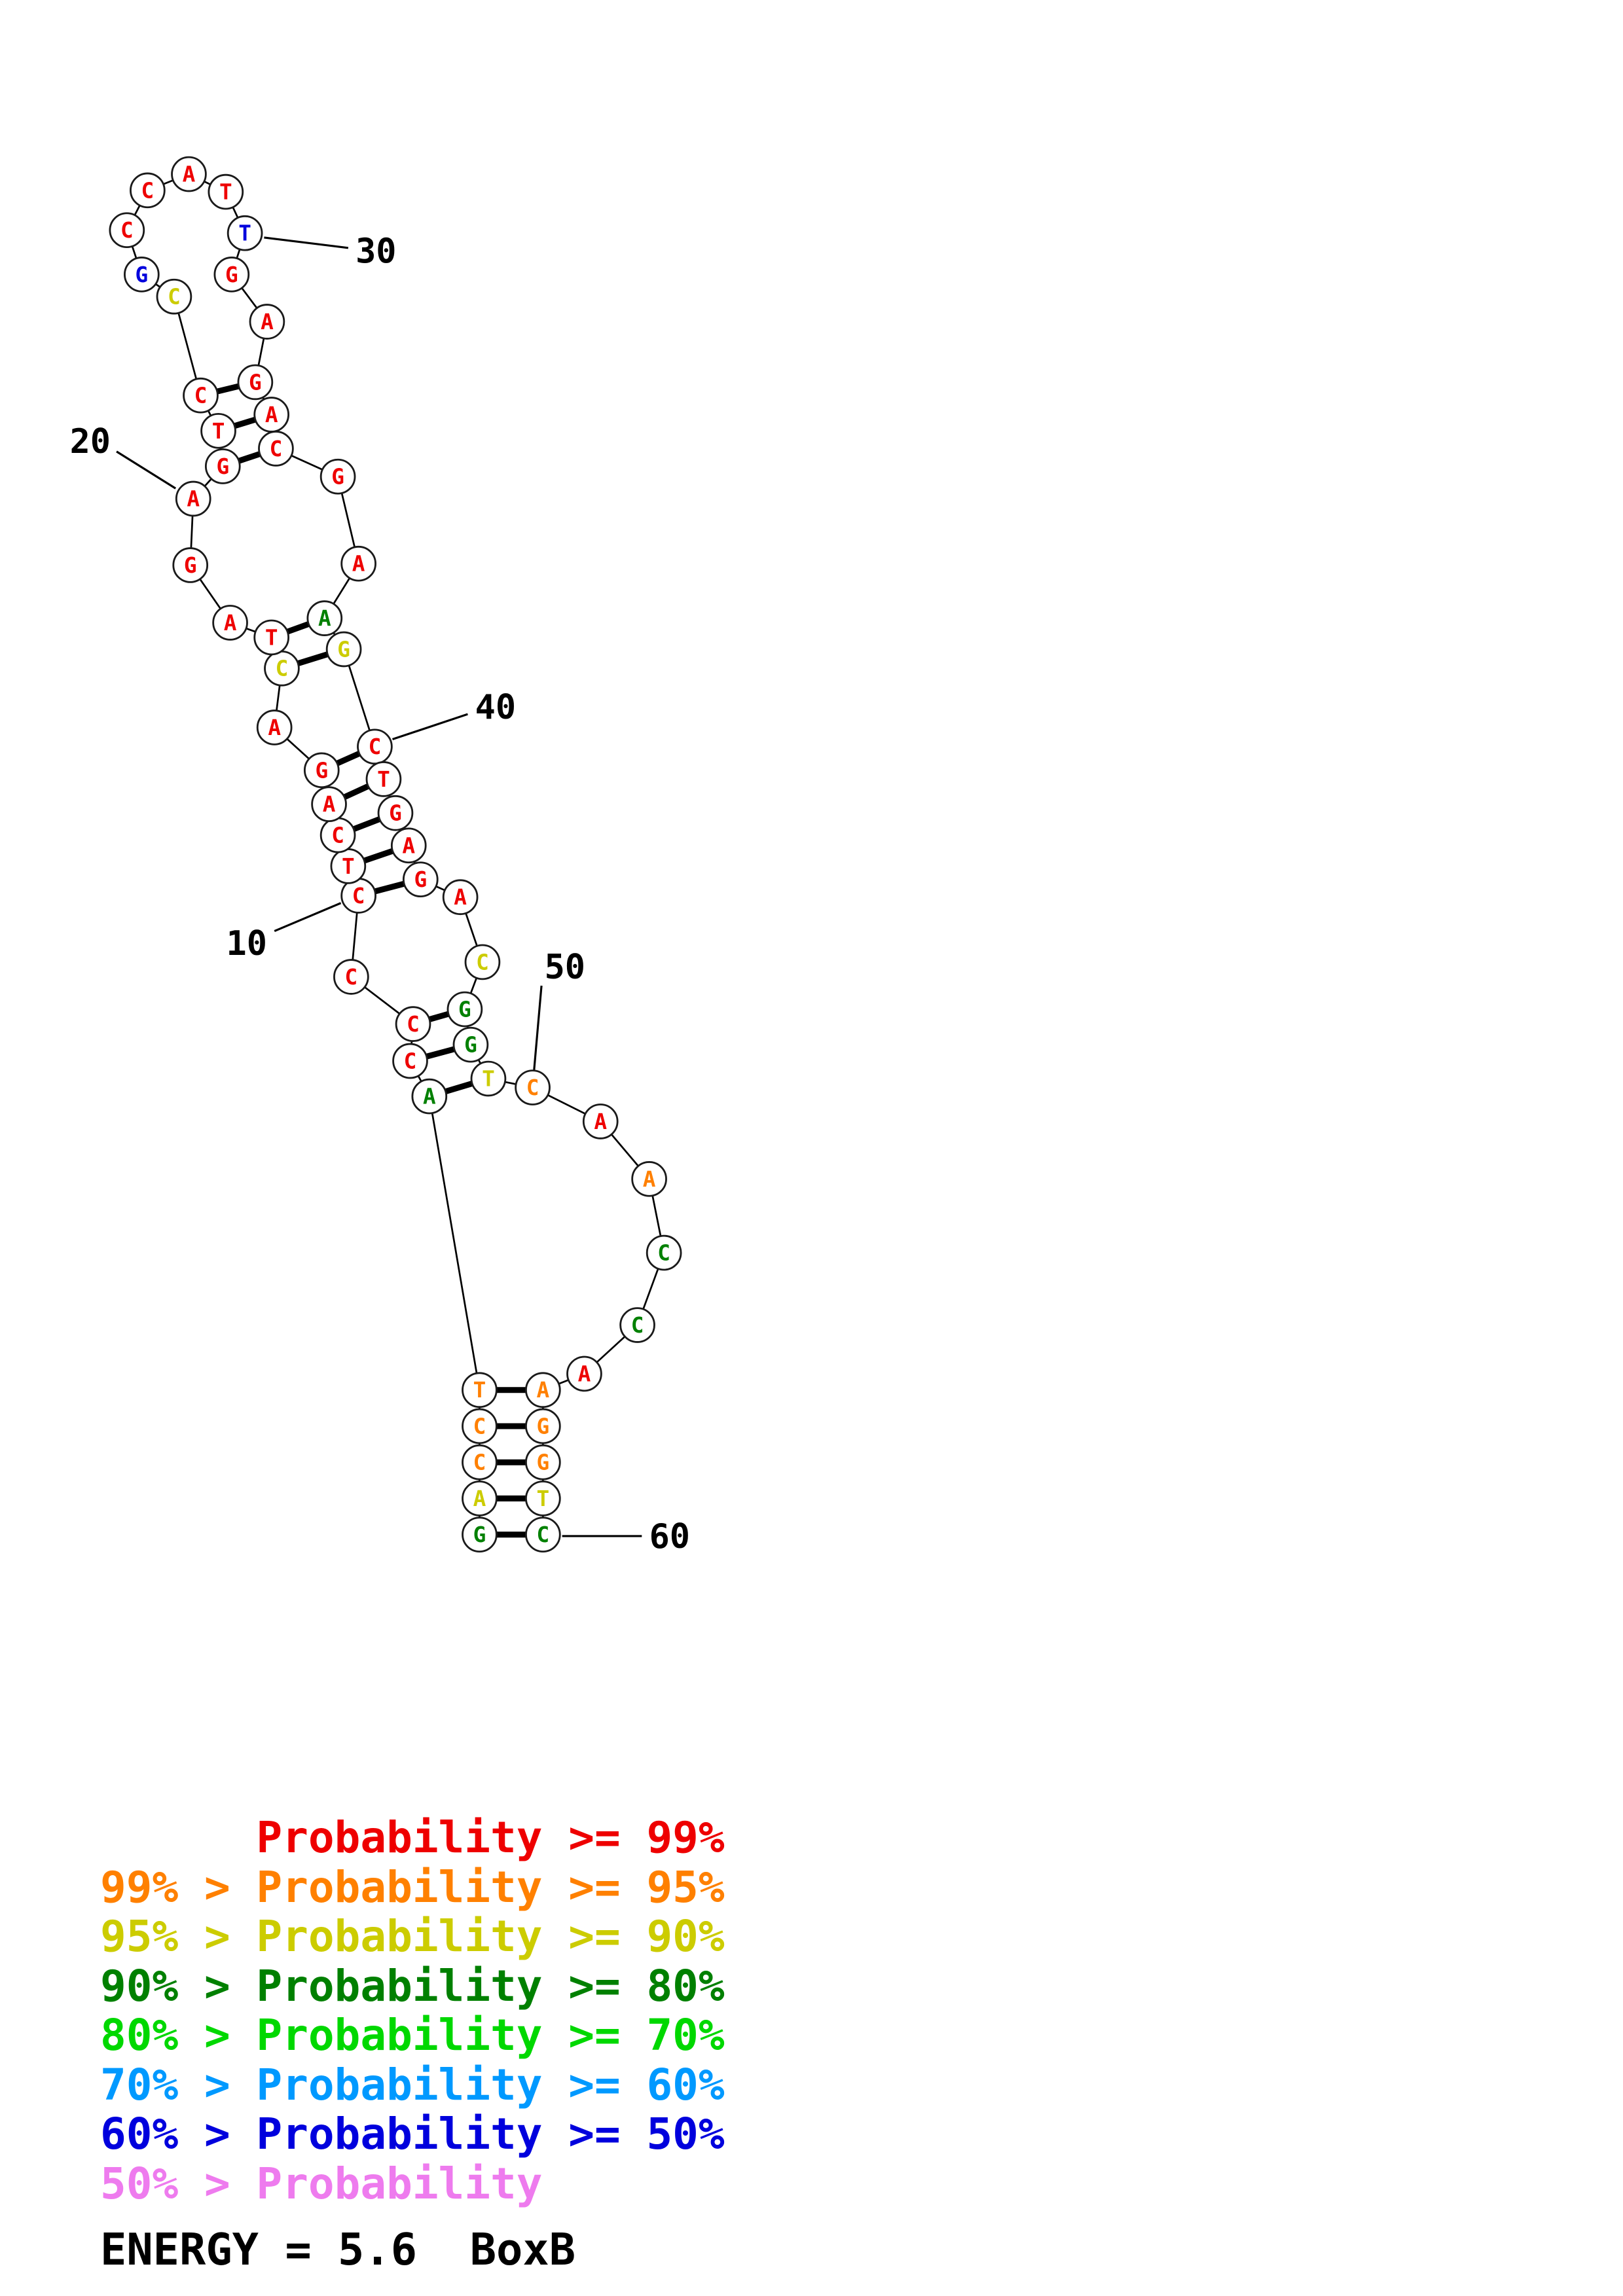  Describe the element at coordinates (412, 1985) in the screenshot. I see `legend-entry: 90% > Probability >= 80%` at that location.